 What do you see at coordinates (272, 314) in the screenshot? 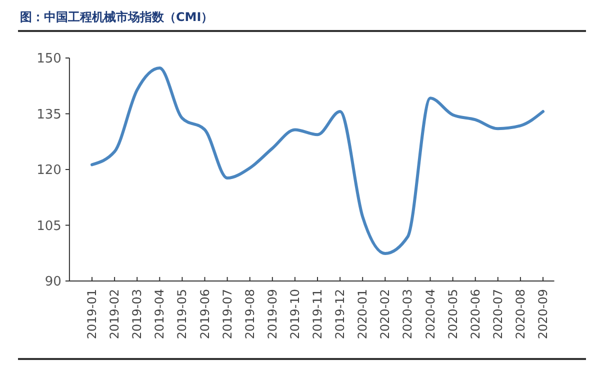
I see `x-tick-label: 2019-09` at bounding box center [272, 314].